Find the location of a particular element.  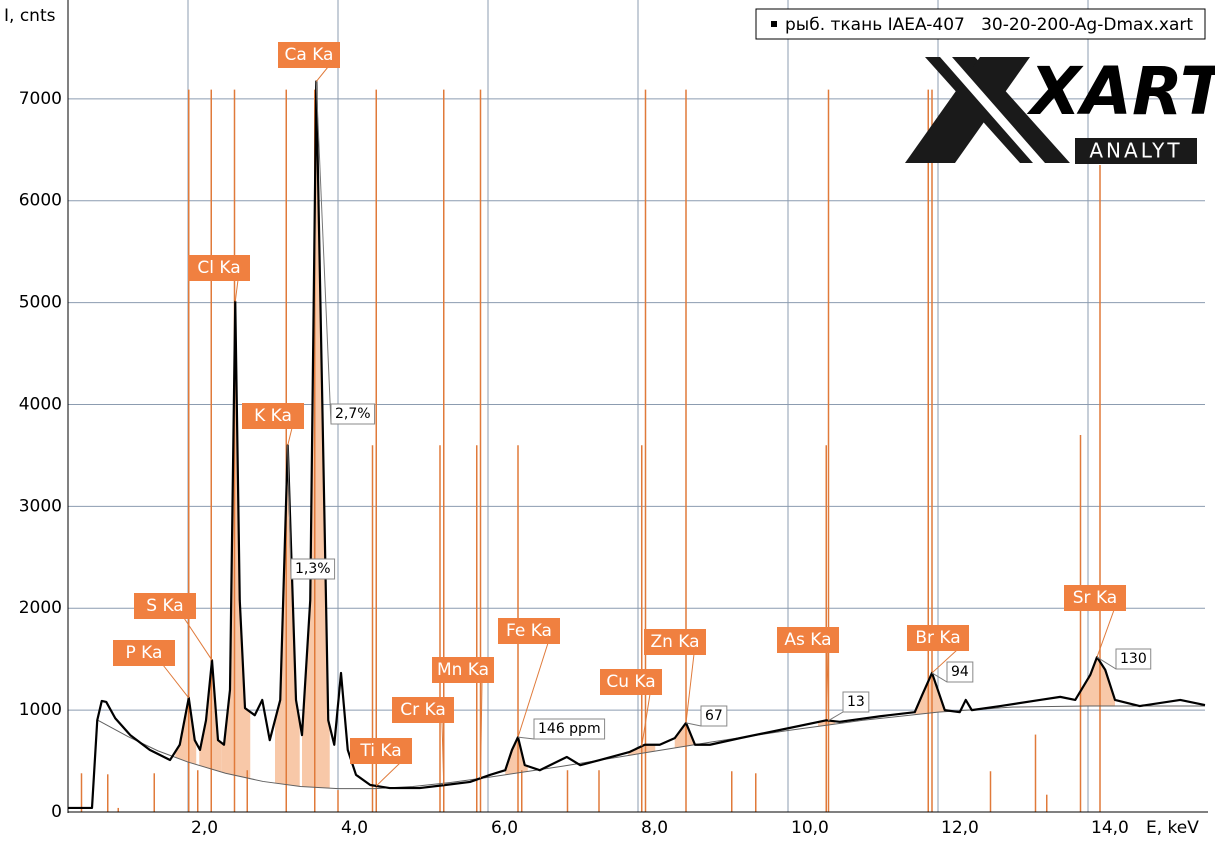

background-curve is located at coordinates (651, 747).